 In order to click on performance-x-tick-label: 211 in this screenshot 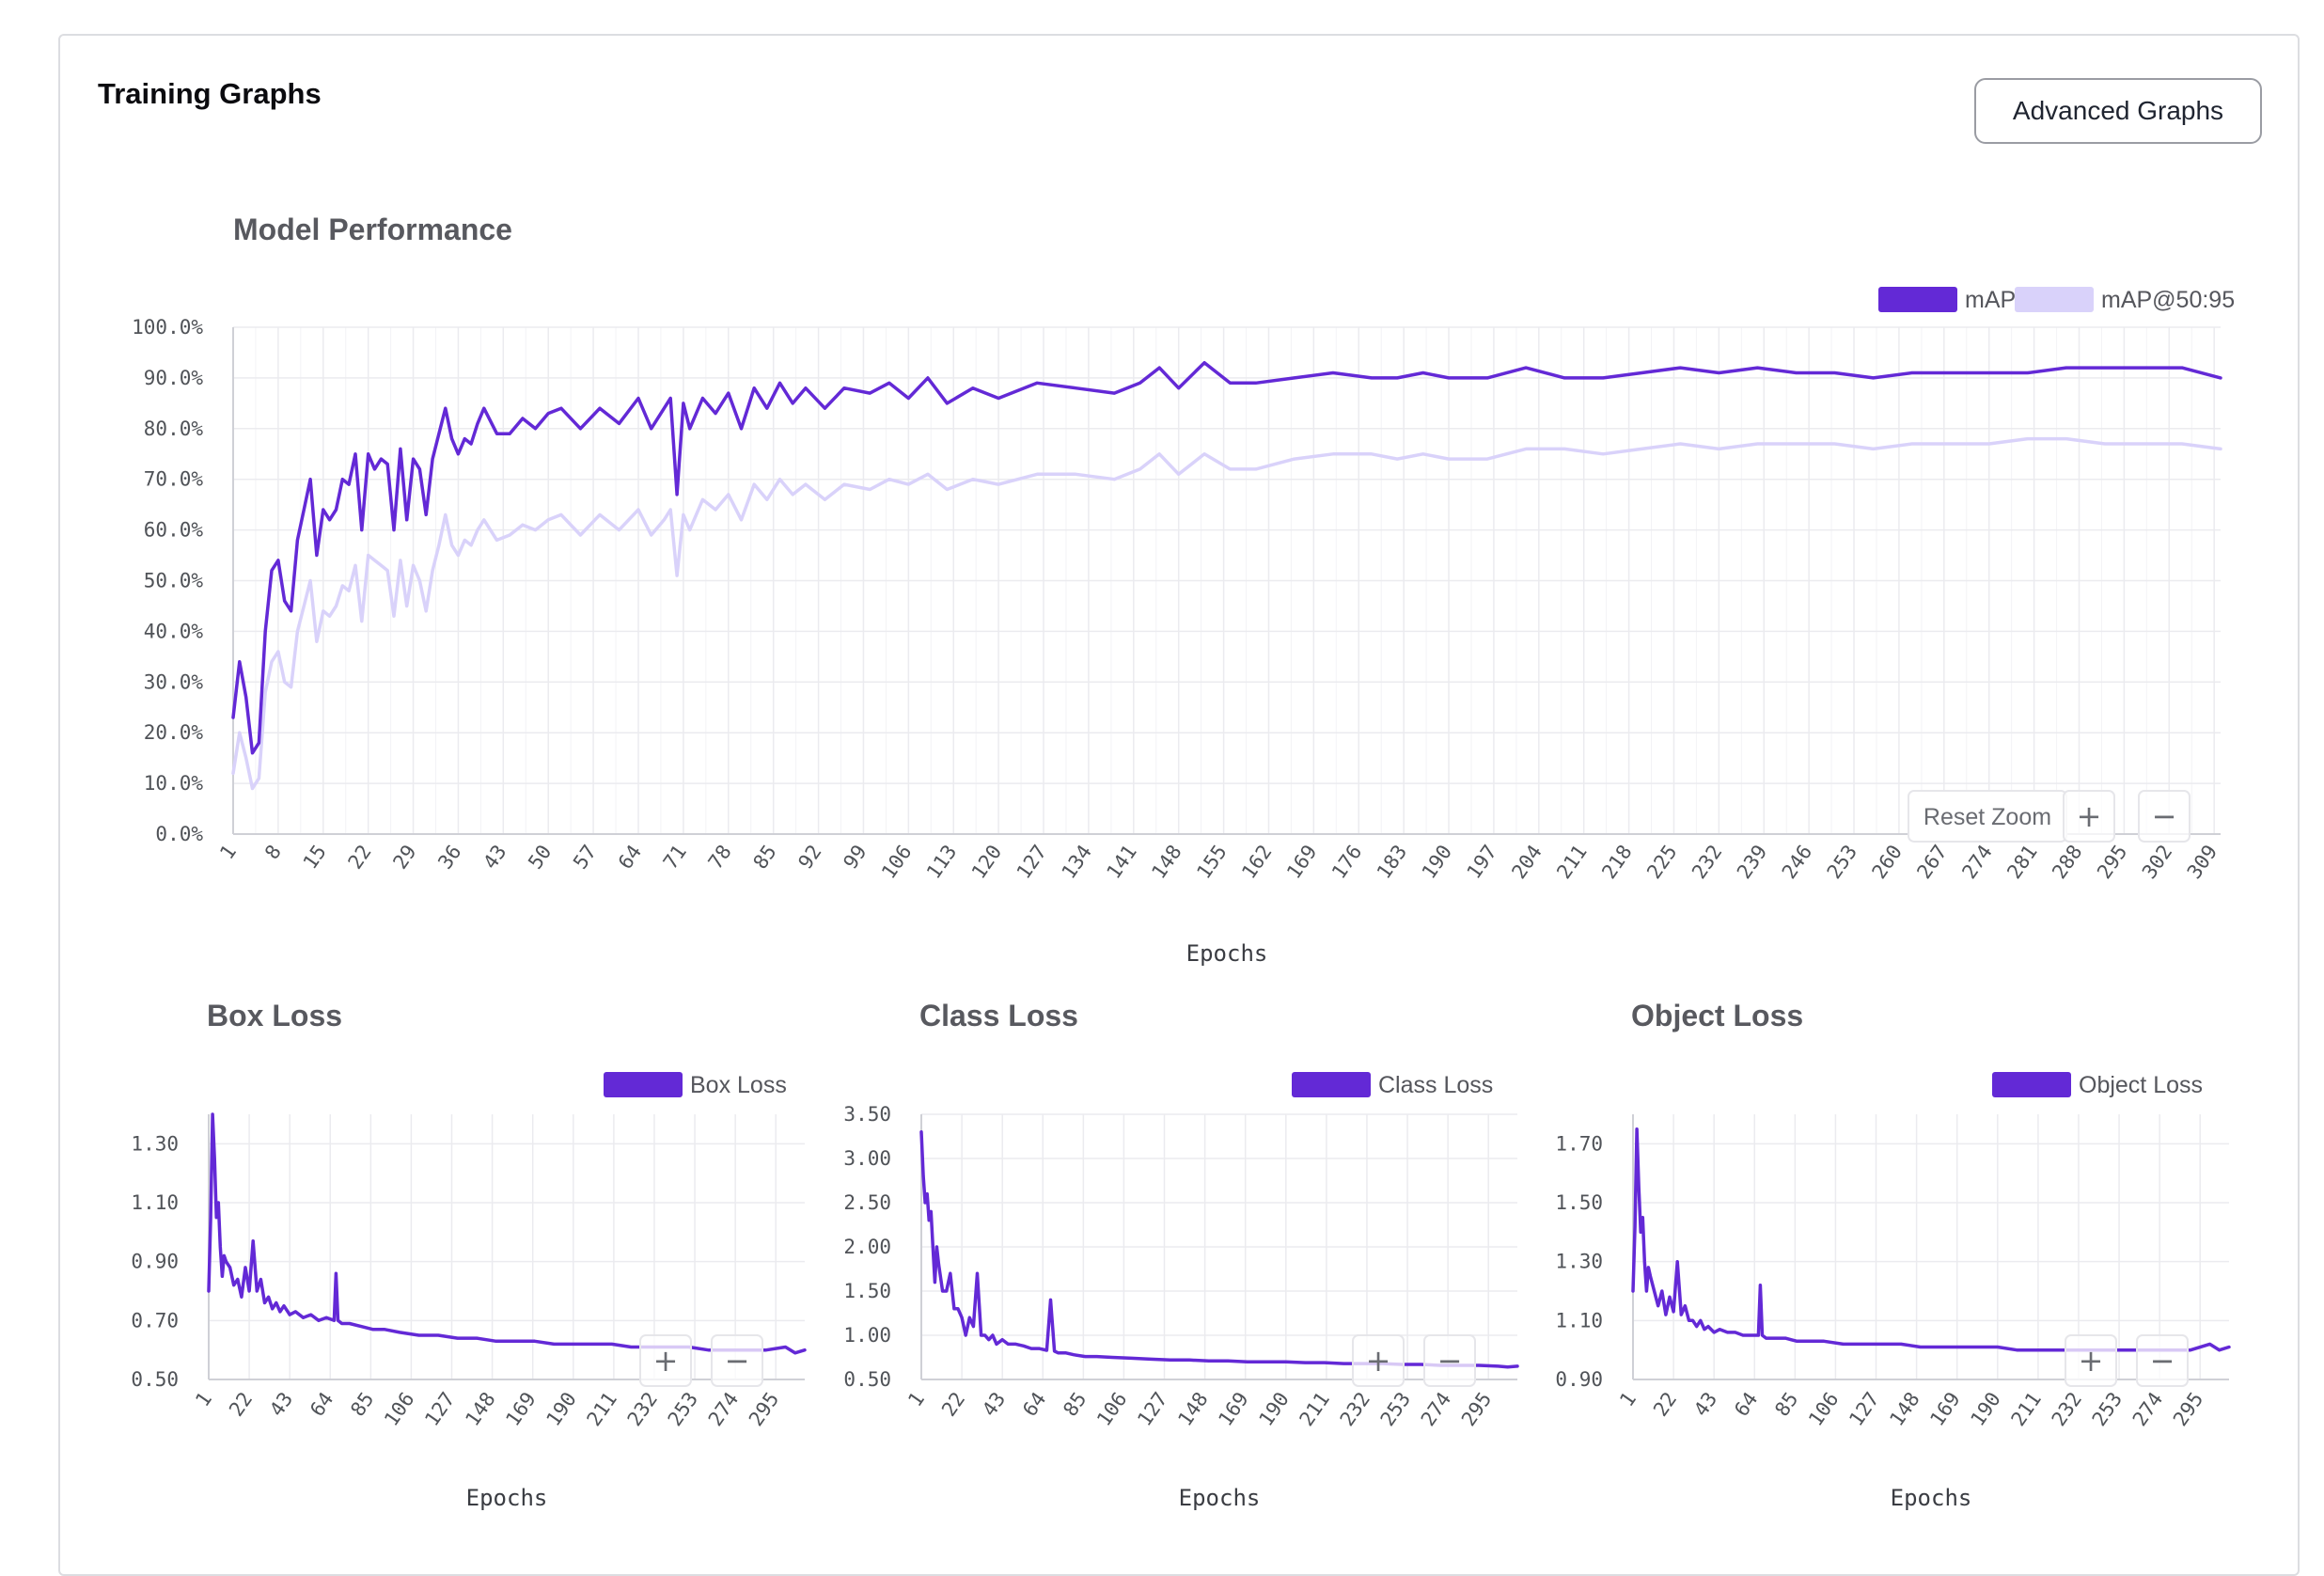, I will do `click(1571, 862)`.